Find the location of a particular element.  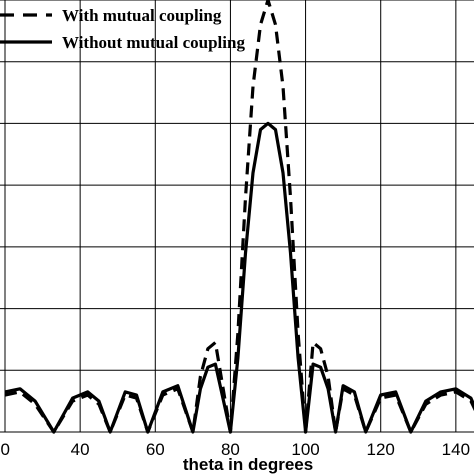

x-tick-label-100: 100 is located at coordinates (305, 449).